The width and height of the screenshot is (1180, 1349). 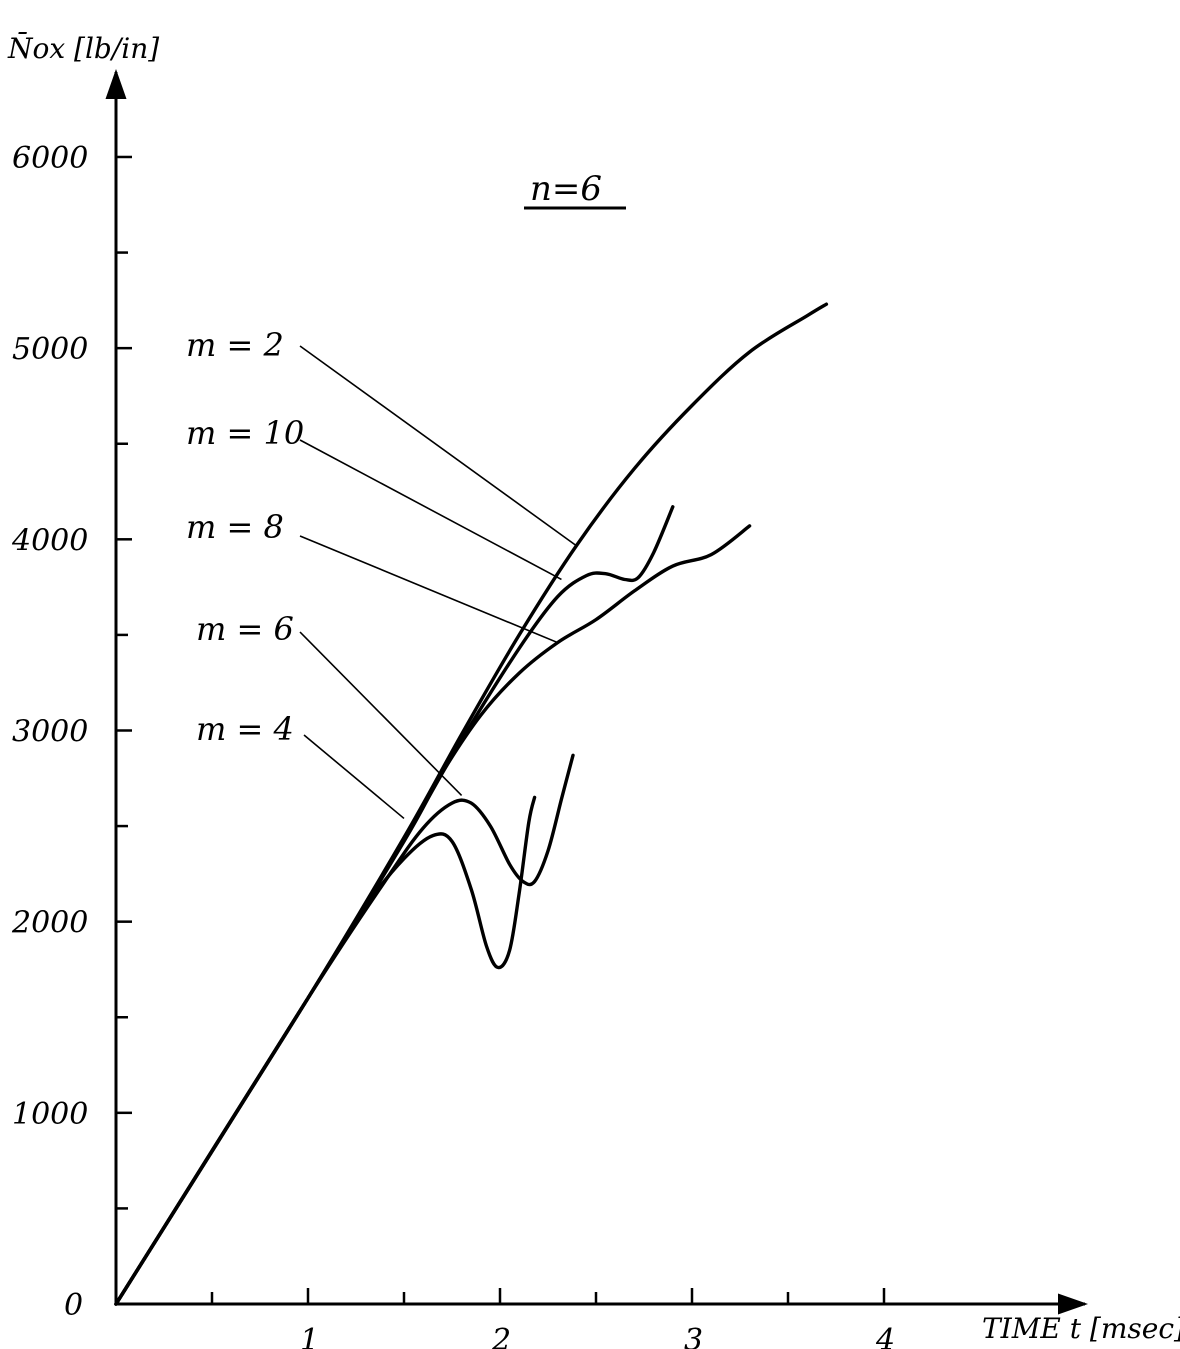 I want to click on y-axis-title: N̄ox [lb/in], so click(x=83, y=48).